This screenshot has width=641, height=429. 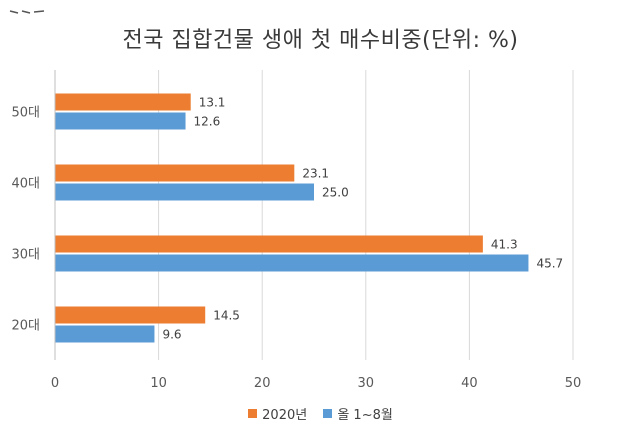 What do you see at coordinates (123, 102) in the screenshot?
I see `bar-50대-2020` at bounding box center [123, 102].